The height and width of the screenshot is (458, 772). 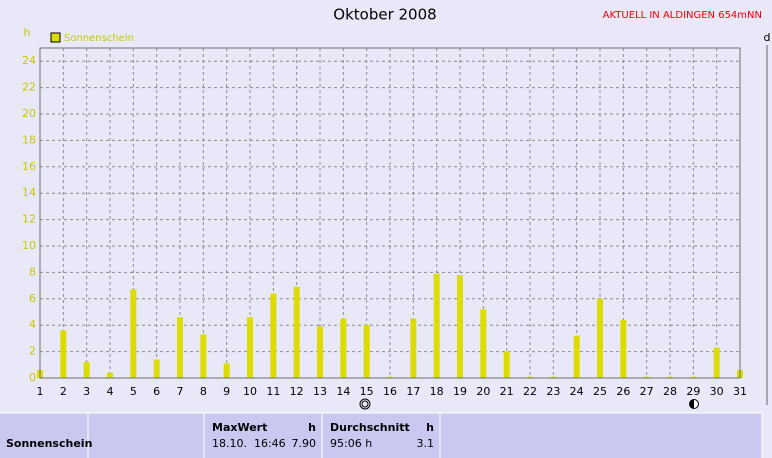 What do you see at coordinates (483, 391) in the screenshot?
I see `x-tick-label: 20` at bounding box center [483, 391].